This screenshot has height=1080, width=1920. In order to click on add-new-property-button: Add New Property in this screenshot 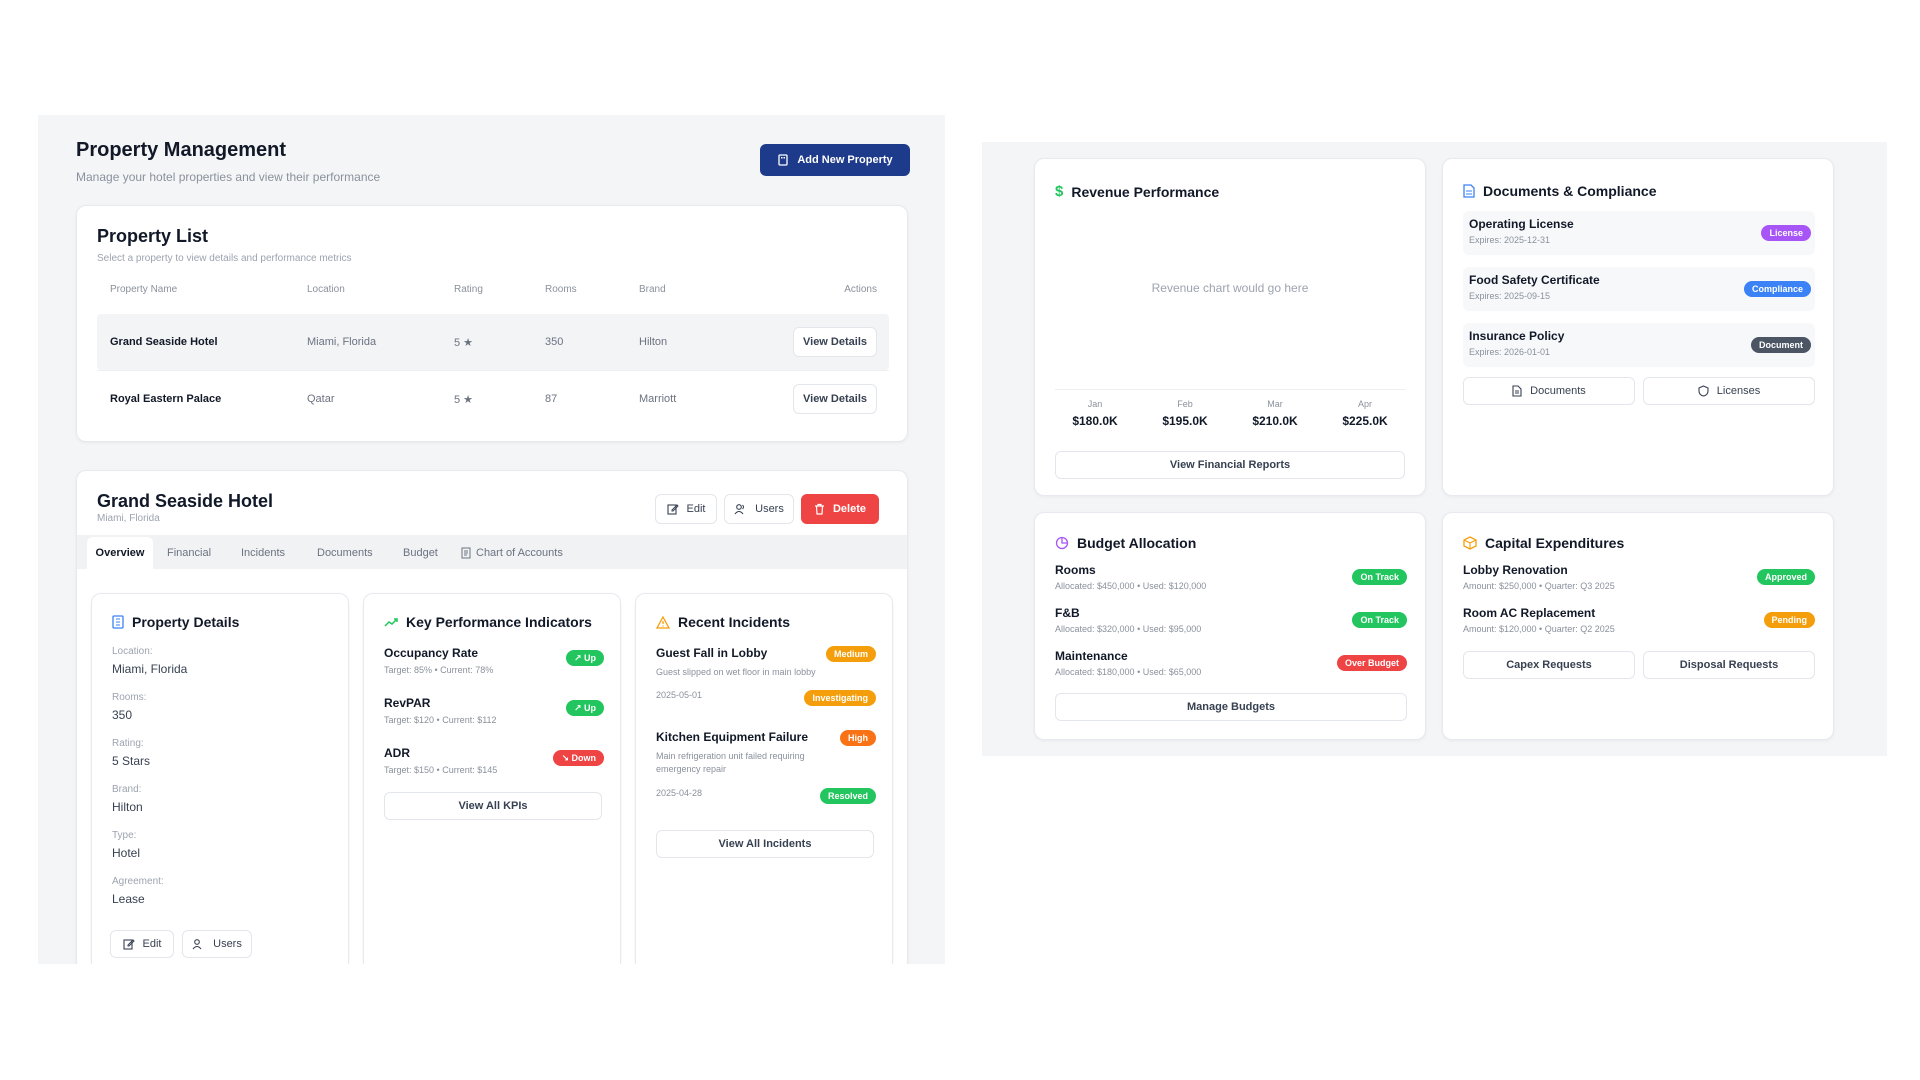, I will do `click(835, 160)`.